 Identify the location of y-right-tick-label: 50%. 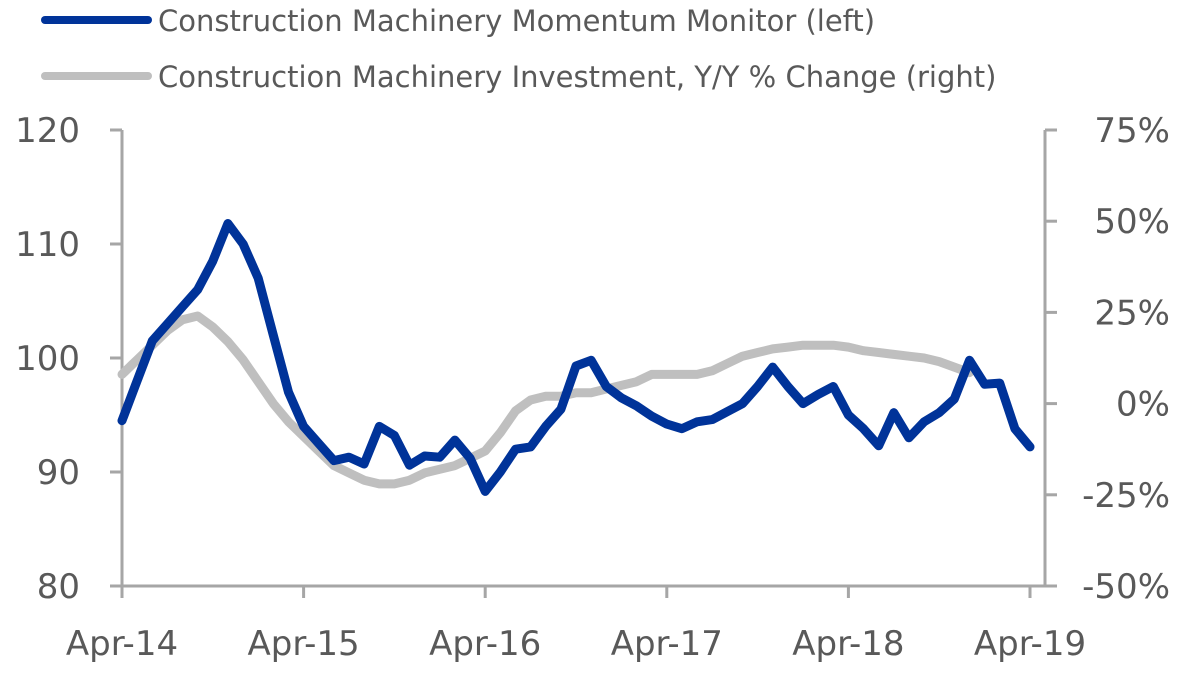
(1132, 222).